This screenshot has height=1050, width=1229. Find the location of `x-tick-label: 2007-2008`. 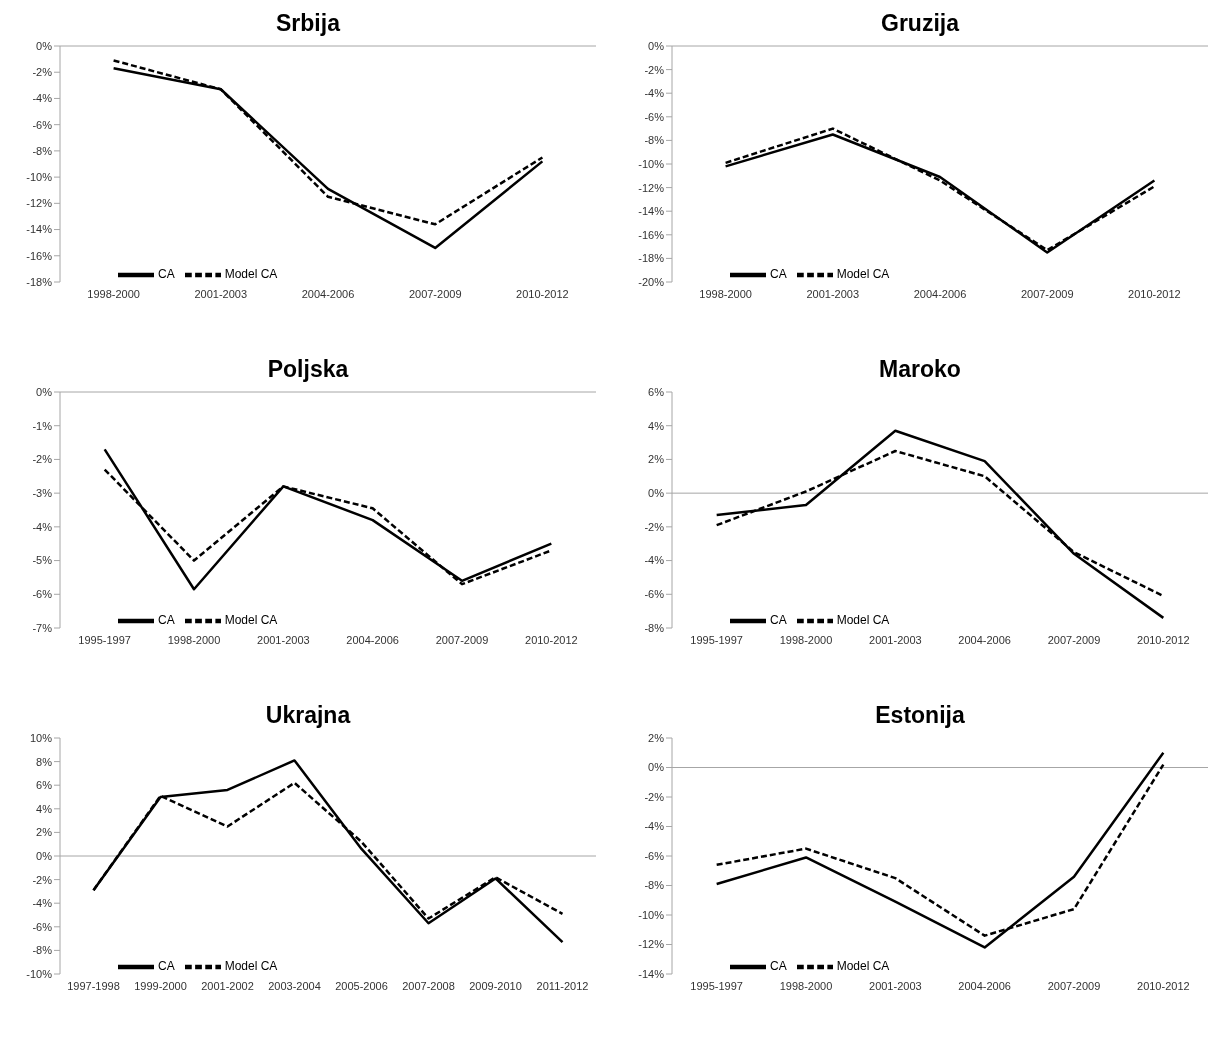

x-tick-label: 2007-2008 is located at coordinates (428, 985).